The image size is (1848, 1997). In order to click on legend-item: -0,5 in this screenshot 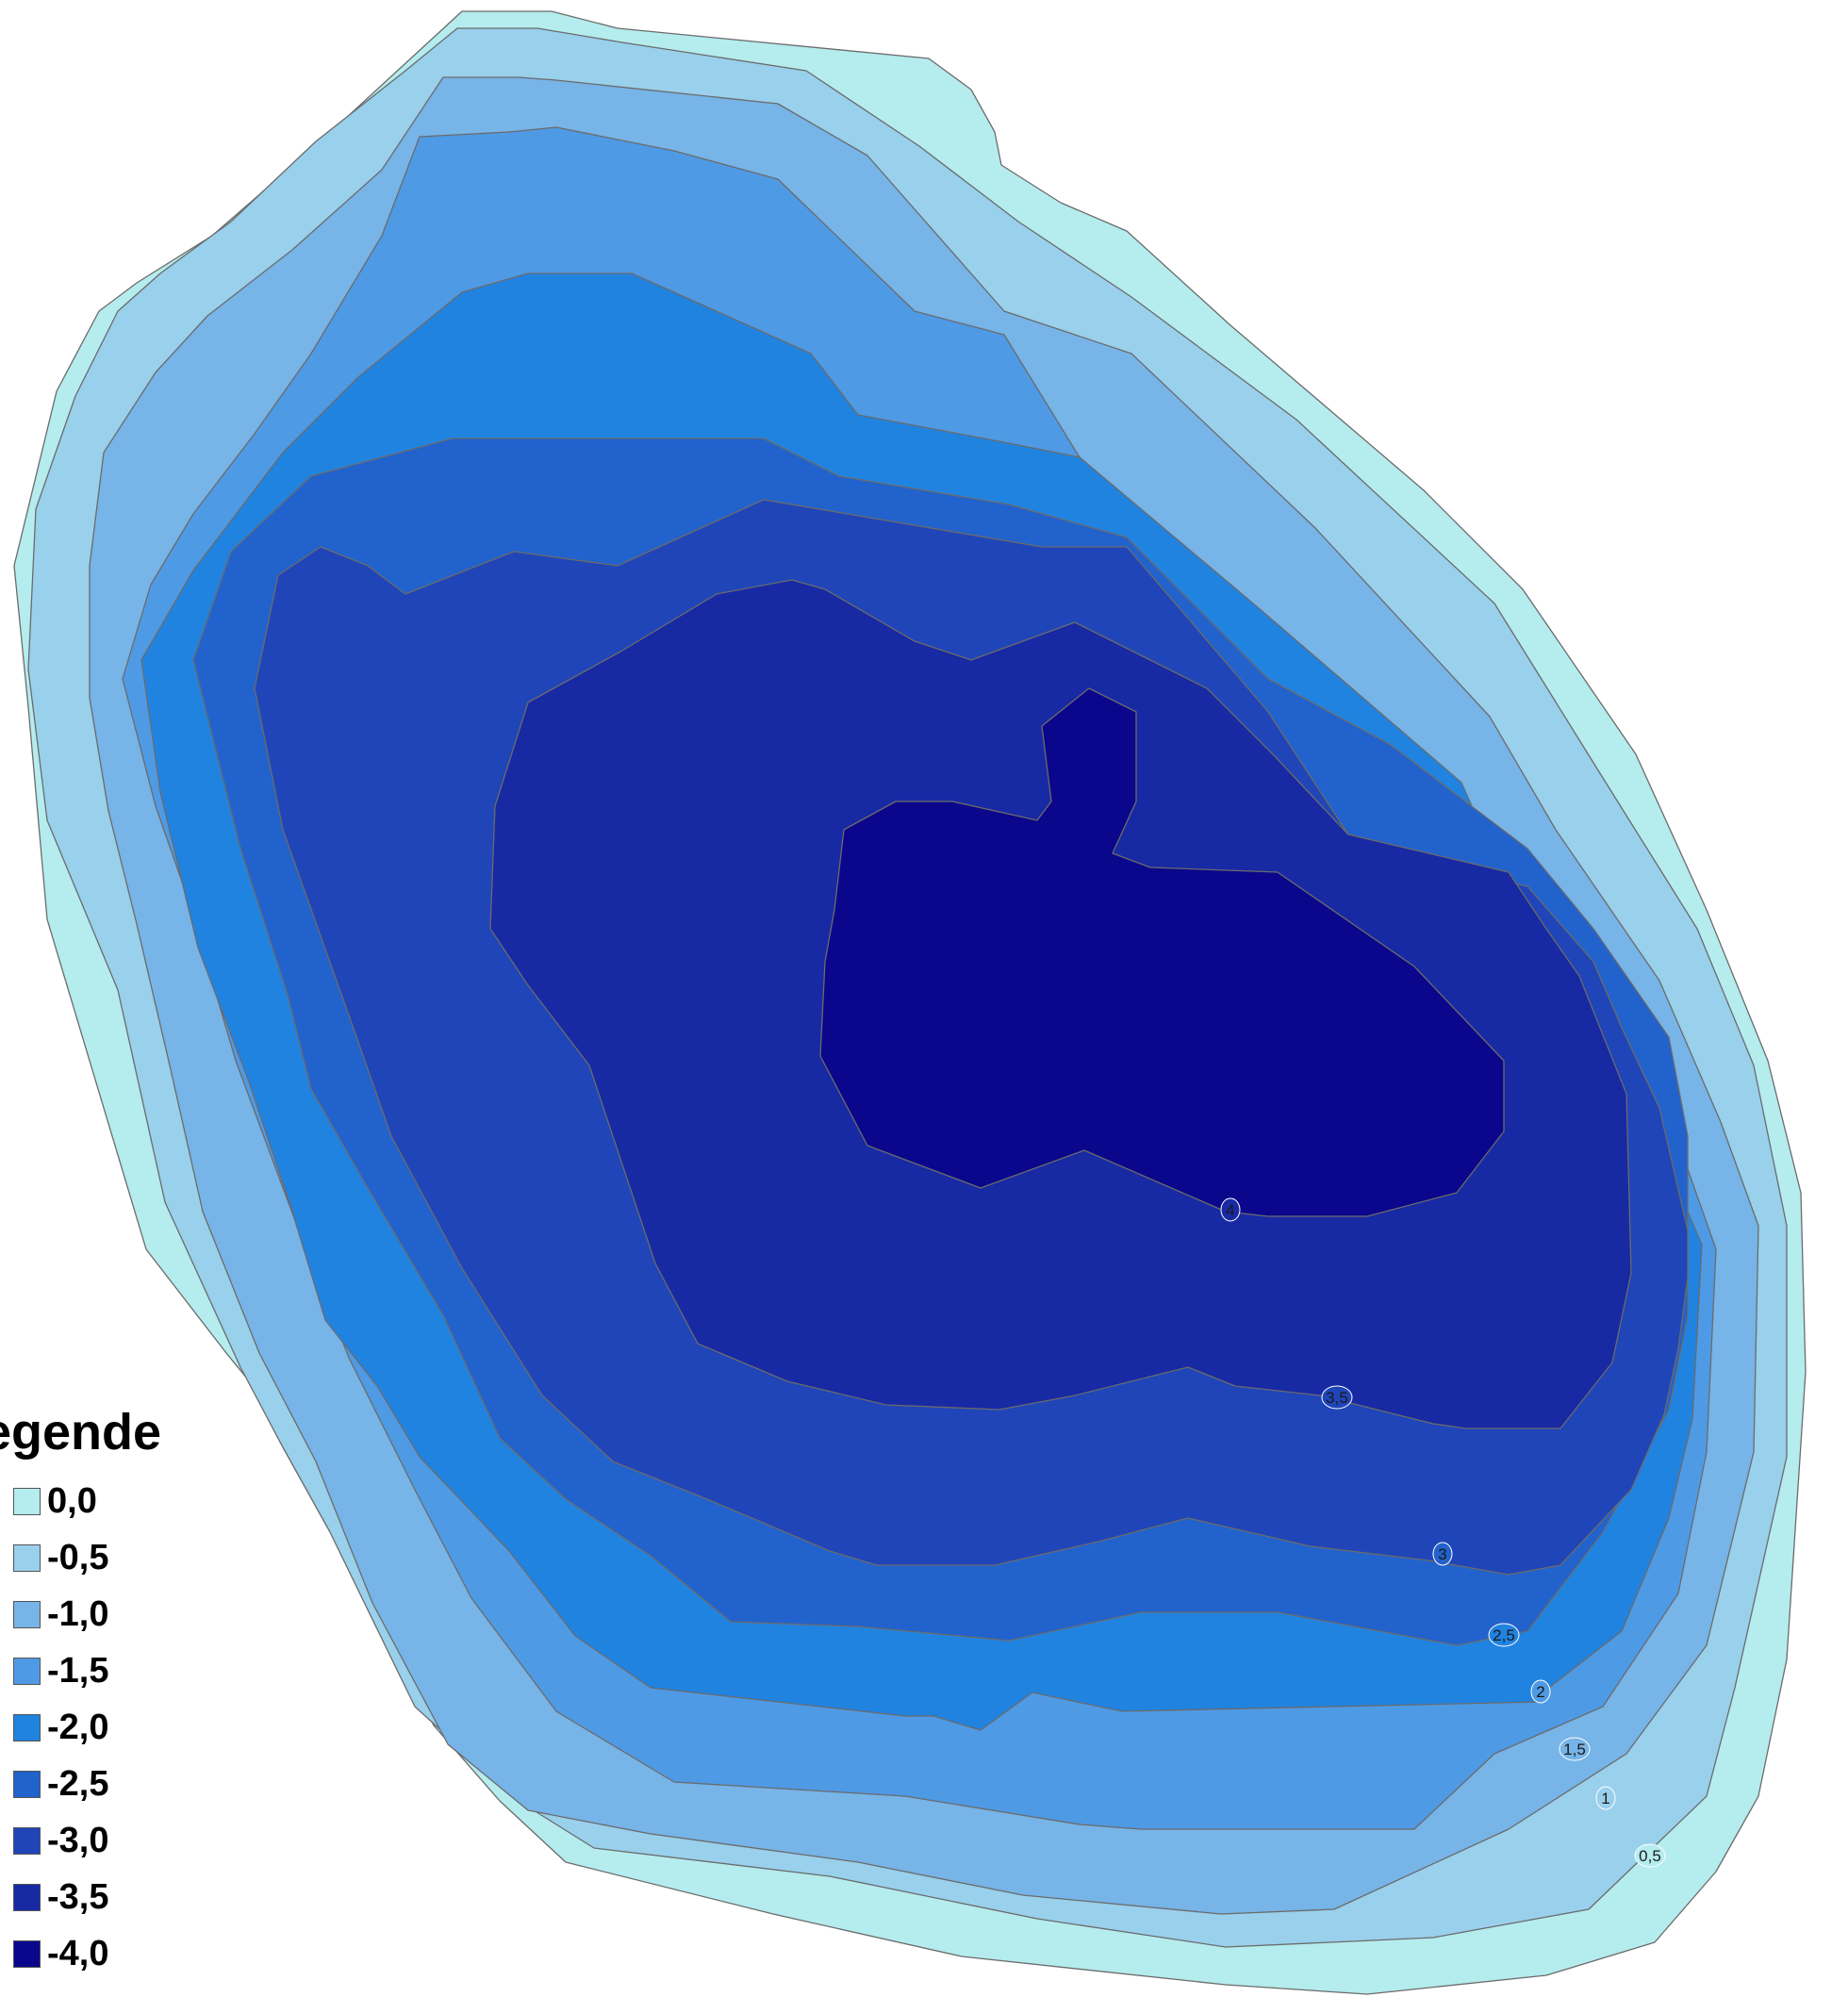, I will do `click(61, 1557)`.